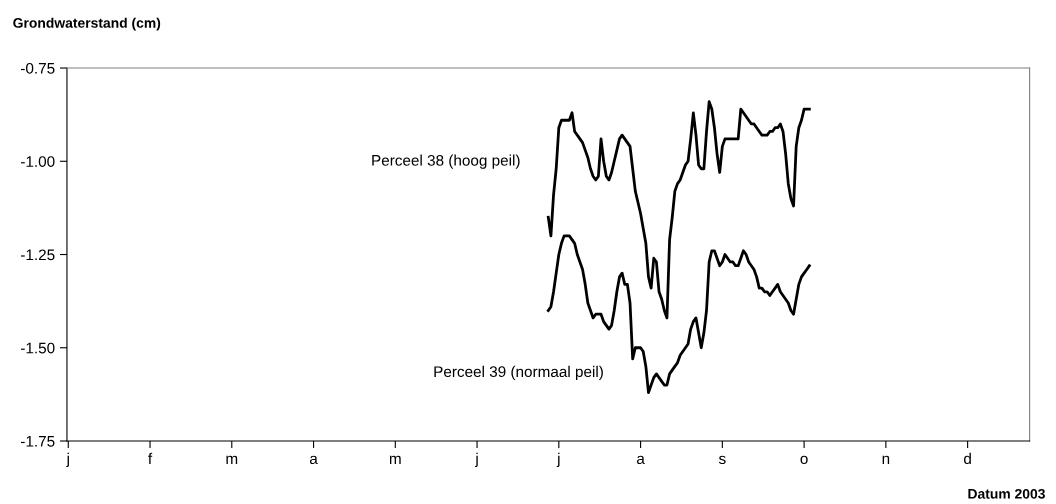 The height and width of the screenshot is (504, 1056). Describe the element at coordinates (518, 373) in the screenshot. I see `text: Perceel 39 (normaal peil)` at that location.